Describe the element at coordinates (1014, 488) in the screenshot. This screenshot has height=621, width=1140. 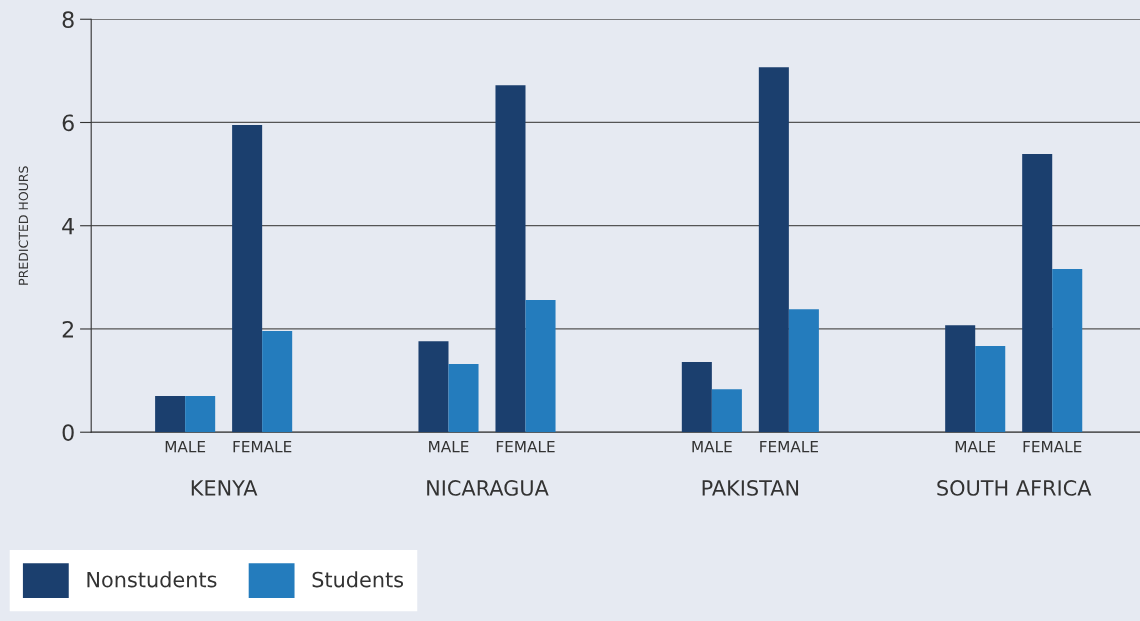
I see `text: SOUTH AFRICA` at that location.